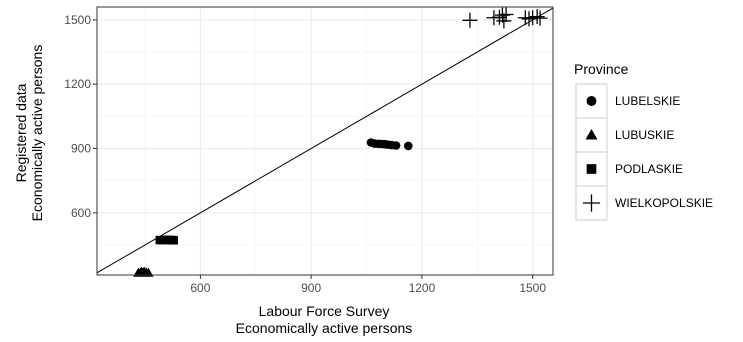 Image resolution: width=743 pixels, height=342 pixels. What do you see at coordinates (644, 135) in the screenshot?
I see `legend-label-lubuskie: LUBUSKIE` at bounding box center [644, 135].